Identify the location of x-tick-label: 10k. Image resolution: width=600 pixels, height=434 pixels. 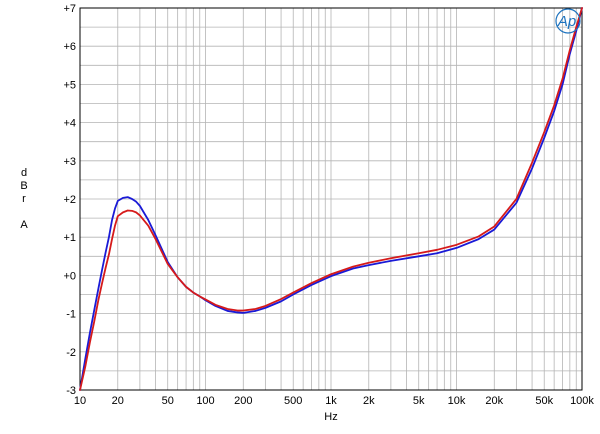
(457, 401).